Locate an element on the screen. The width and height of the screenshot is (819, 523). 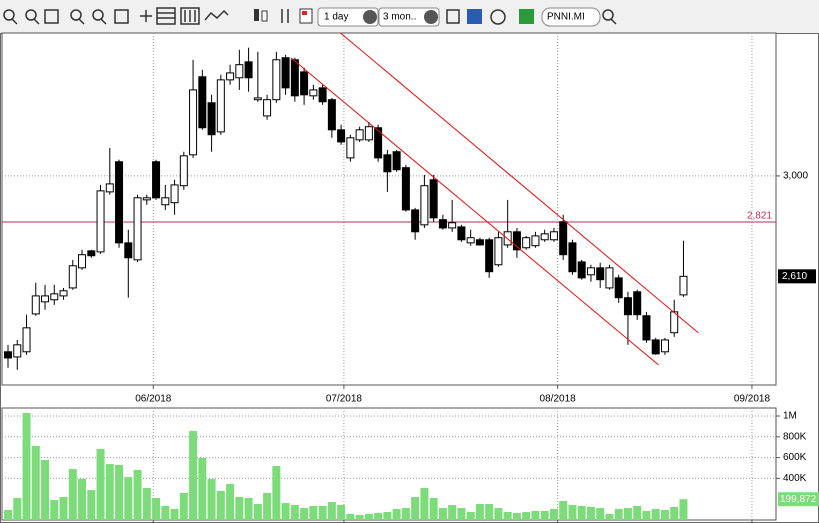
search is located at coordinates (609, 17).